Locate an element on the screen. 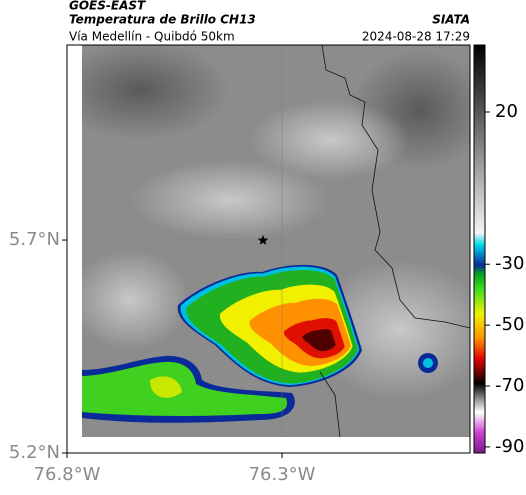  colorbar-tick-label: 20 is located at coordinates (506, 111).